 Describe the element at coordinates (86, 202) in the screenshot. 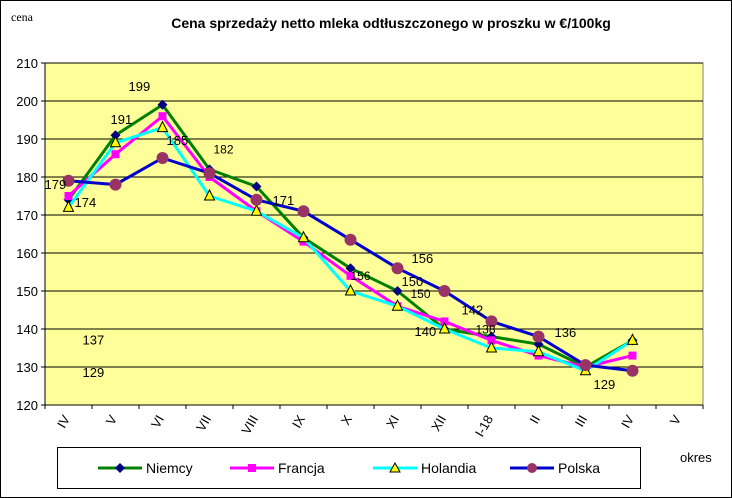

I see `data-label: 174` at that location.